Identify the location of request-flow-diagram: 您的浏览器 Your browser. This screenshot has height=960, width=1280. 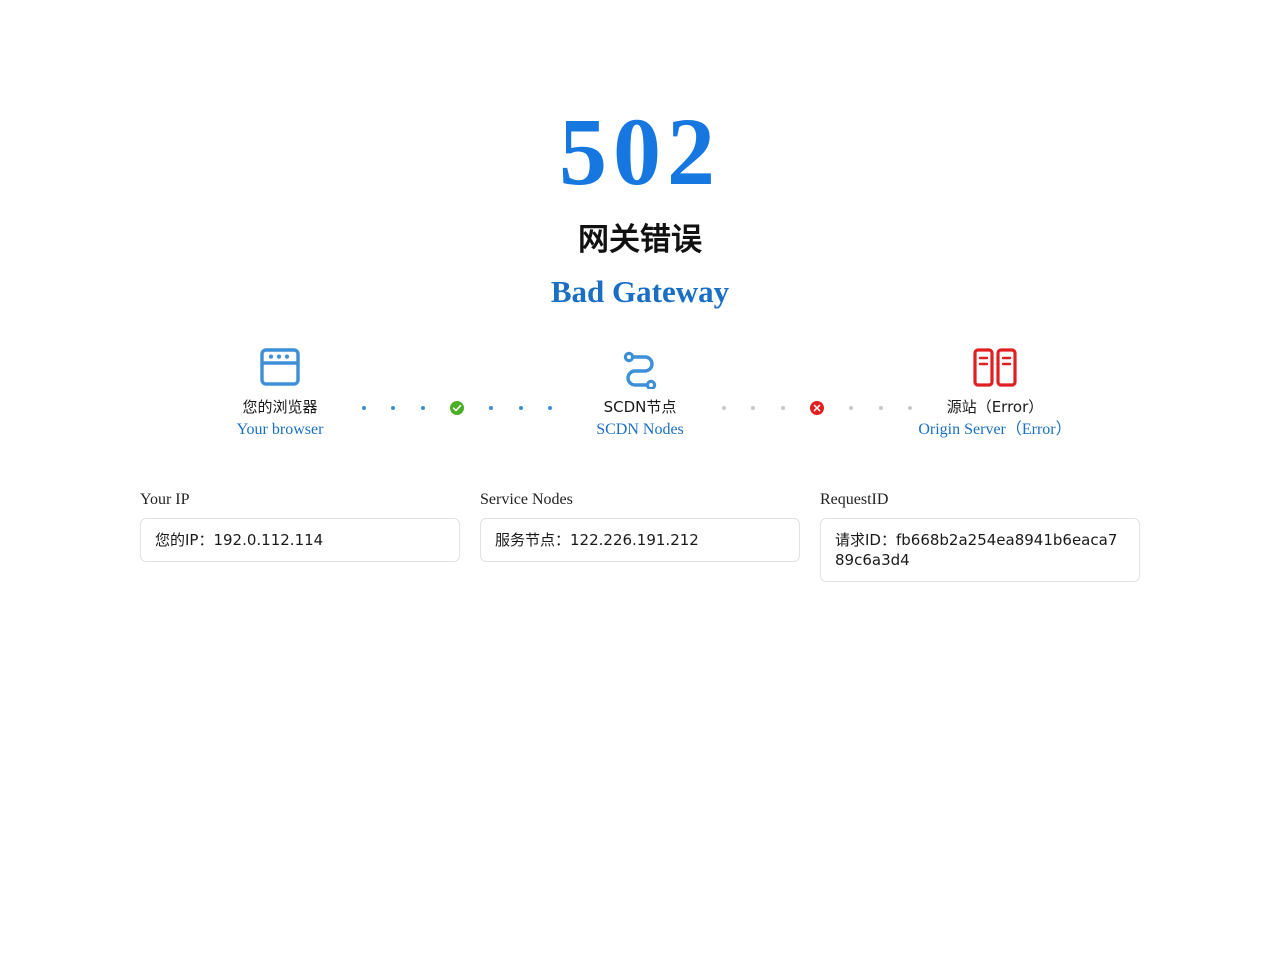
(640, 400).